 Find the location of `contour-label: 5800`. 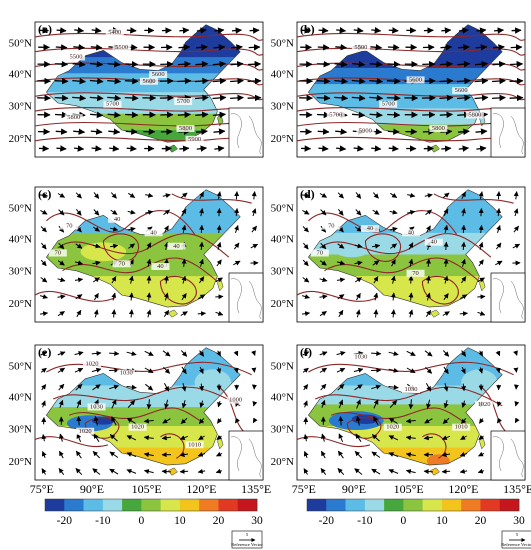

contour-label: 5800 is located at coordinates (185, 128).